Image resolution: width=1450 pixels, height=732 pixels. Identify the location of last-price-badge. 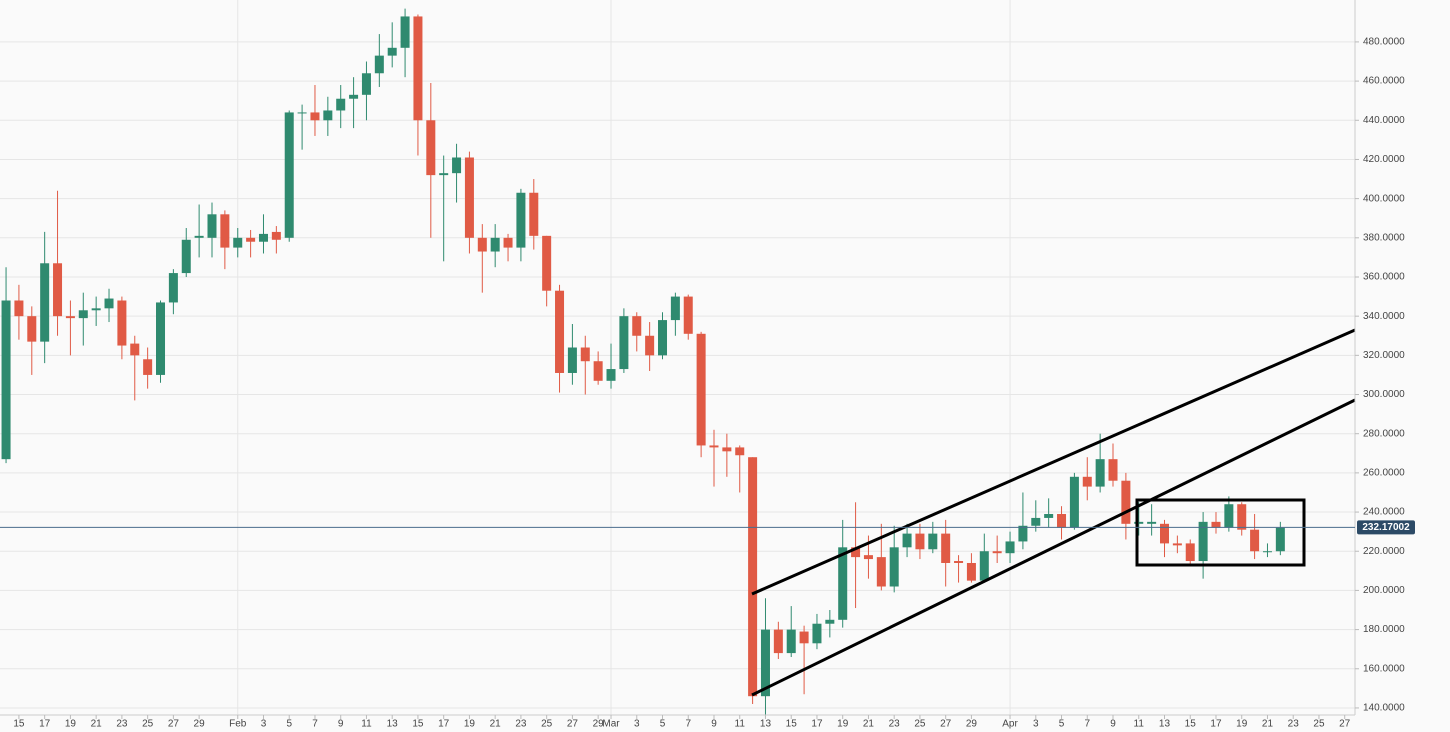
(1386, 527).